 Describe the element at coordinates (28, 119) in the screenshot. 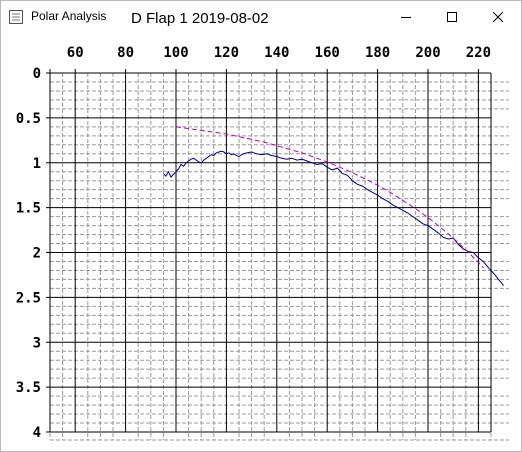

I see `y-tick-label: 0.5` at that location.